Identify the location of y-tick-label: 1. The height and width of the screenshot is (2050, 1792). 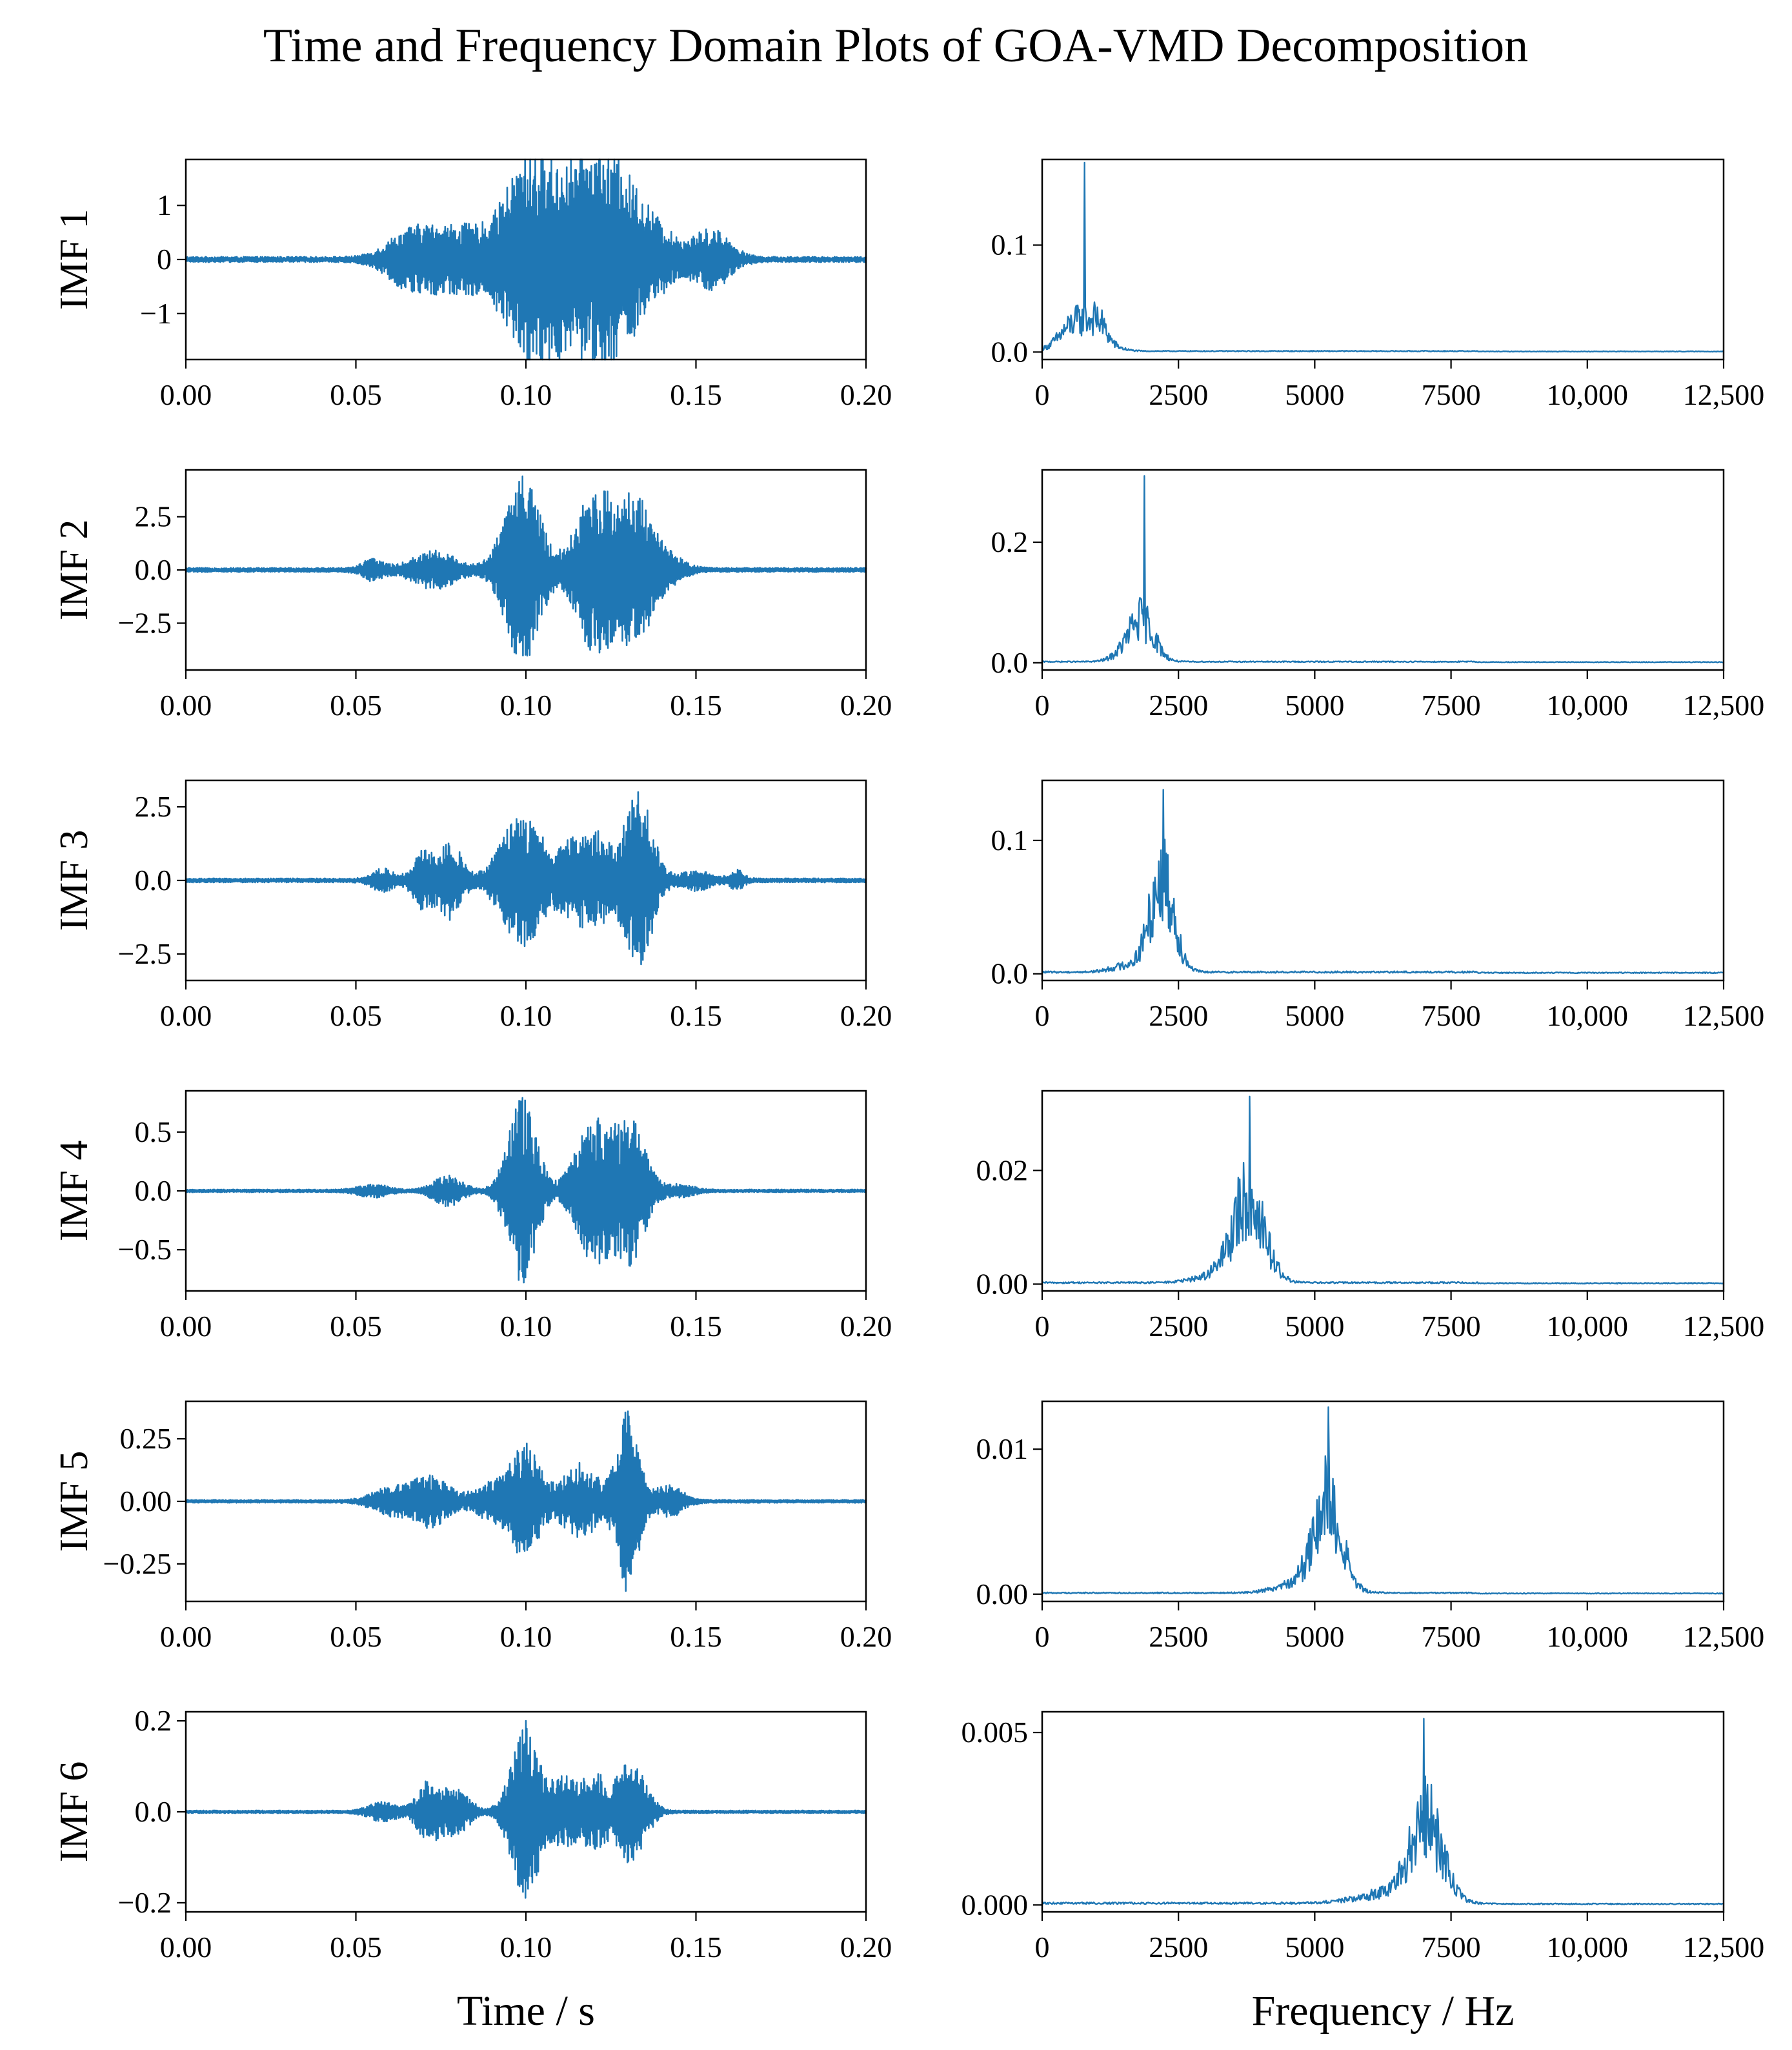
(164, 204).